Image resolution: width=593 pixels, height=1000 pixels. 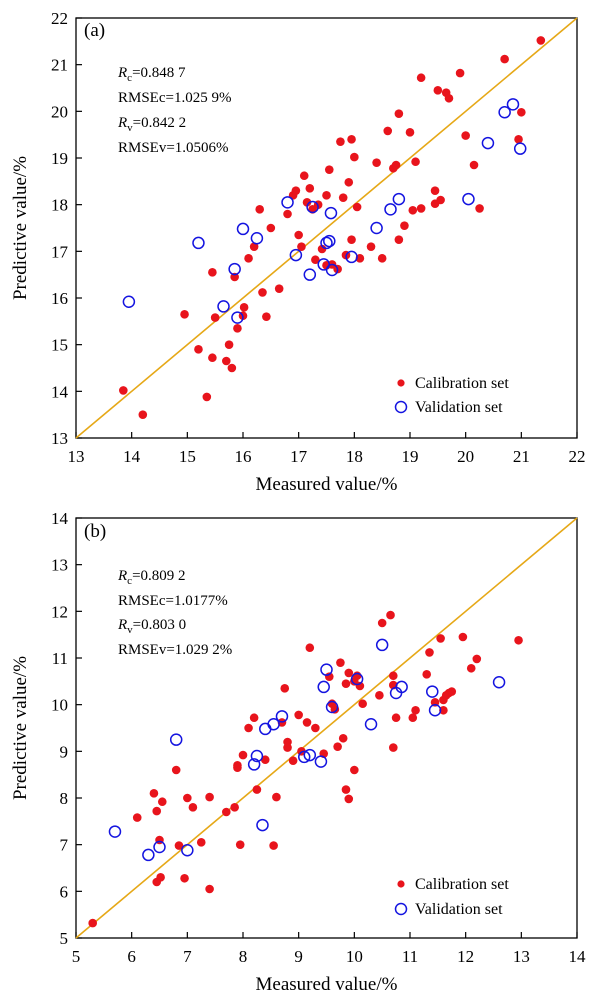 I want to click on y-tick-label: 22, so click(x=59, y=18).